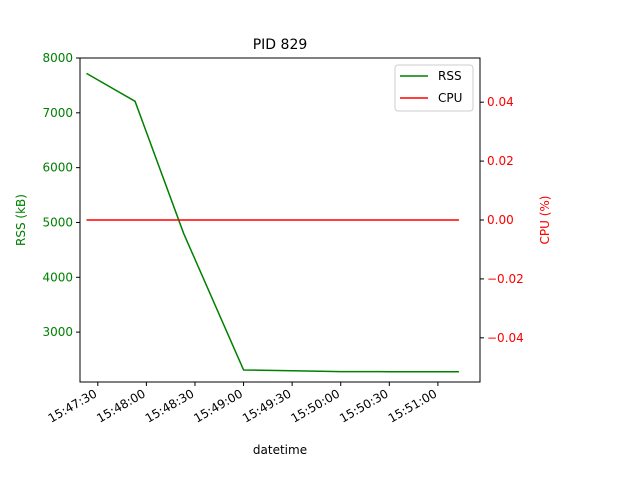 This screenshot has width=640, height=480. Describe the element at coordinates (57, 113) in the screenshot. I see `y-left-tick-label: 7000` at that location.